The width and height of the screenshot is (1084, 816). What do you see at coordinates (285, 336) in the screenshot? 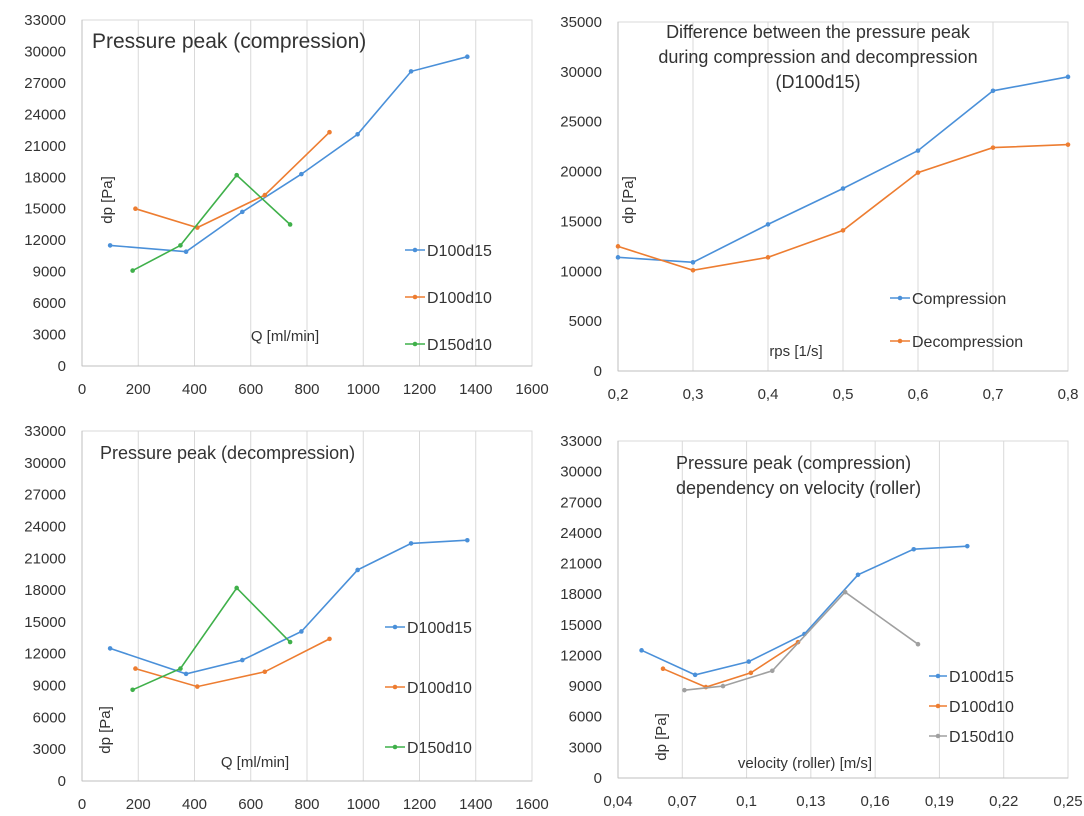
I see `x-axis-label: Q [ml/min]` at bounding box center [285, 336].